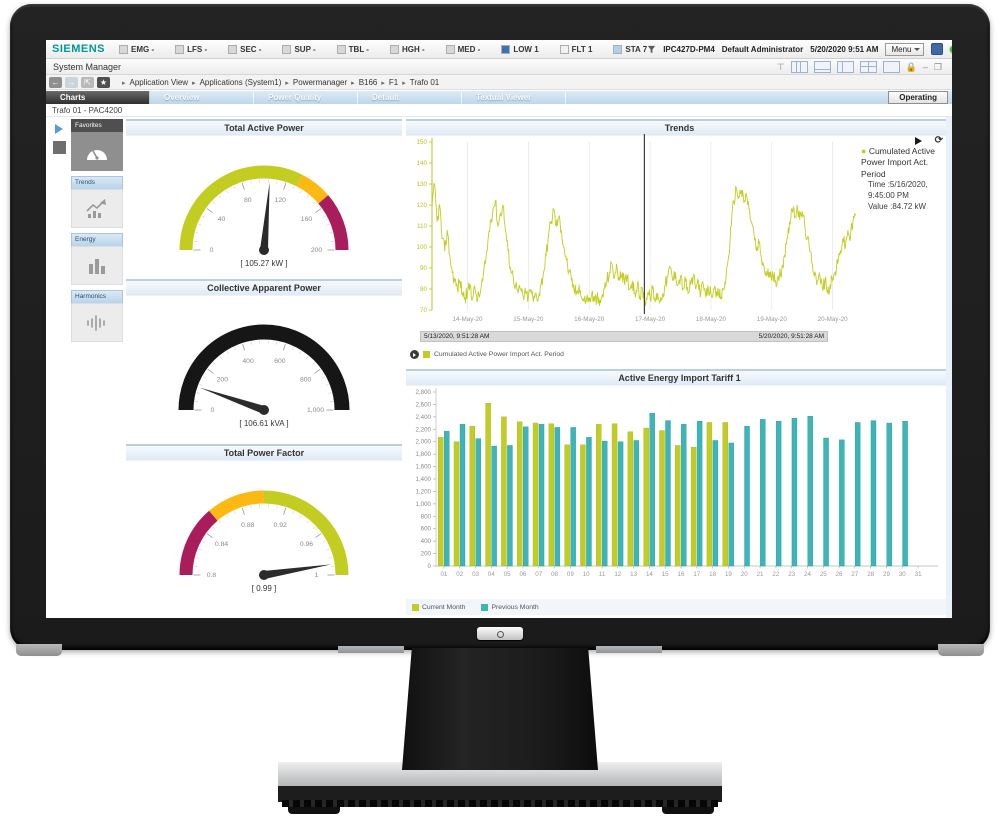  I want to click on favorites-star-button: ★, so click(103, 82).